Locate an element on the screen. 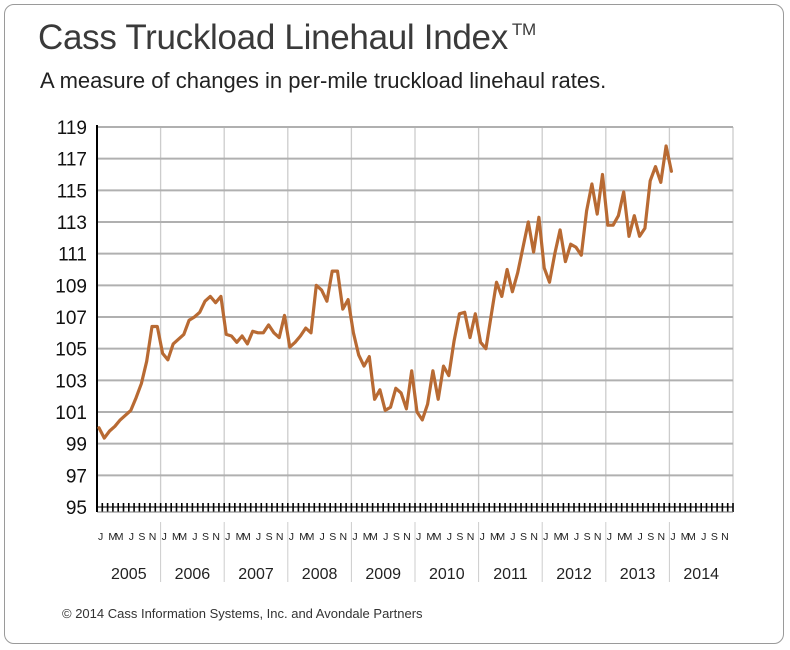  y-tick-label: 113 is located at coordinates (72, 223).